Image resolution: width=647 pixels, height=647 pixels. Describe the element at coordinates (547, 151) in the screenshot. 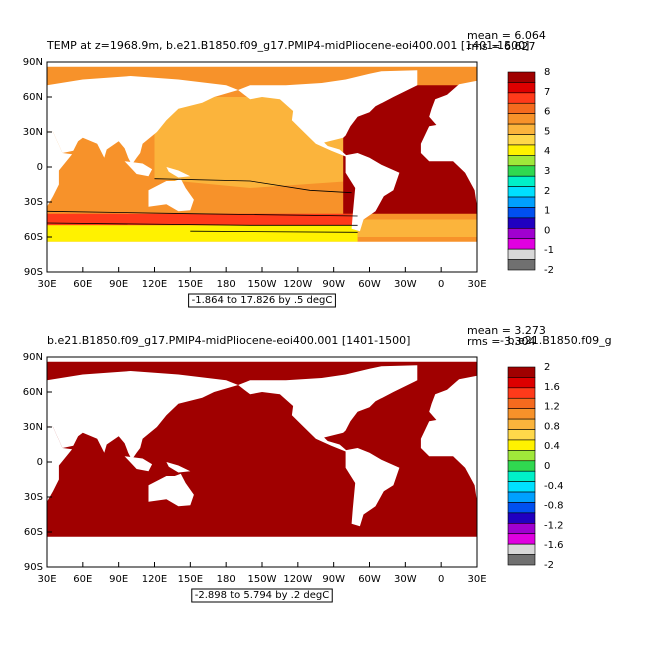

I see `colorbar-label: 4` at that location.